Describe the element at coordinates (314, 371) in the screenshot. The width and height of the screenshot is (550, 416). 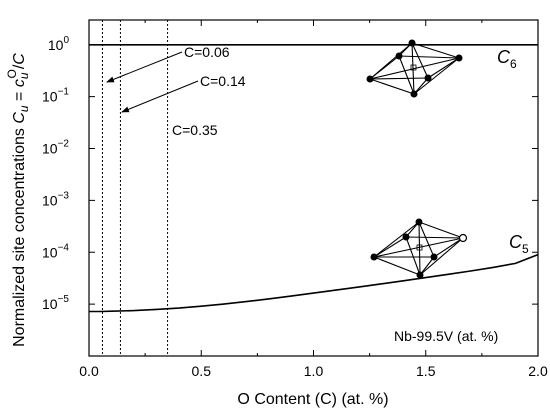
I see `x-tick-label: 1.0` at that location.